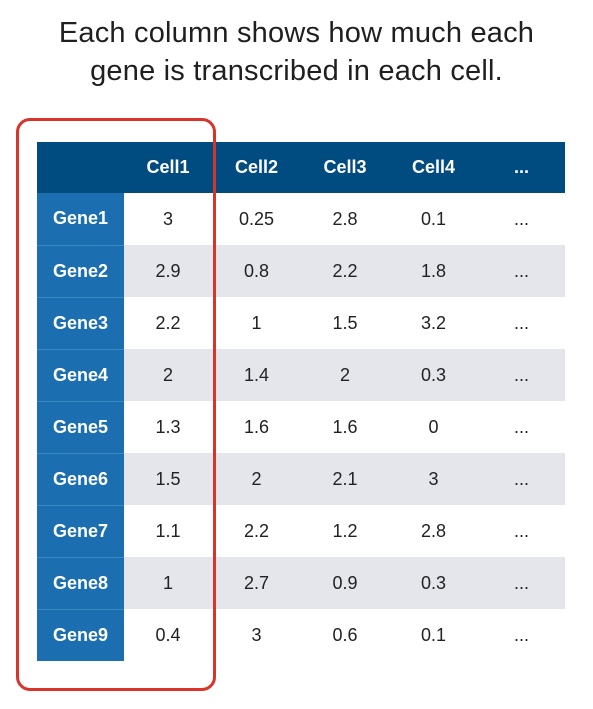 The height and width of the screenshot is (709, 593). What do you see at coordinates (80, 634) in the screenshot?
I see `row-header-gene: Gene9` at bounding box center [80, 634].